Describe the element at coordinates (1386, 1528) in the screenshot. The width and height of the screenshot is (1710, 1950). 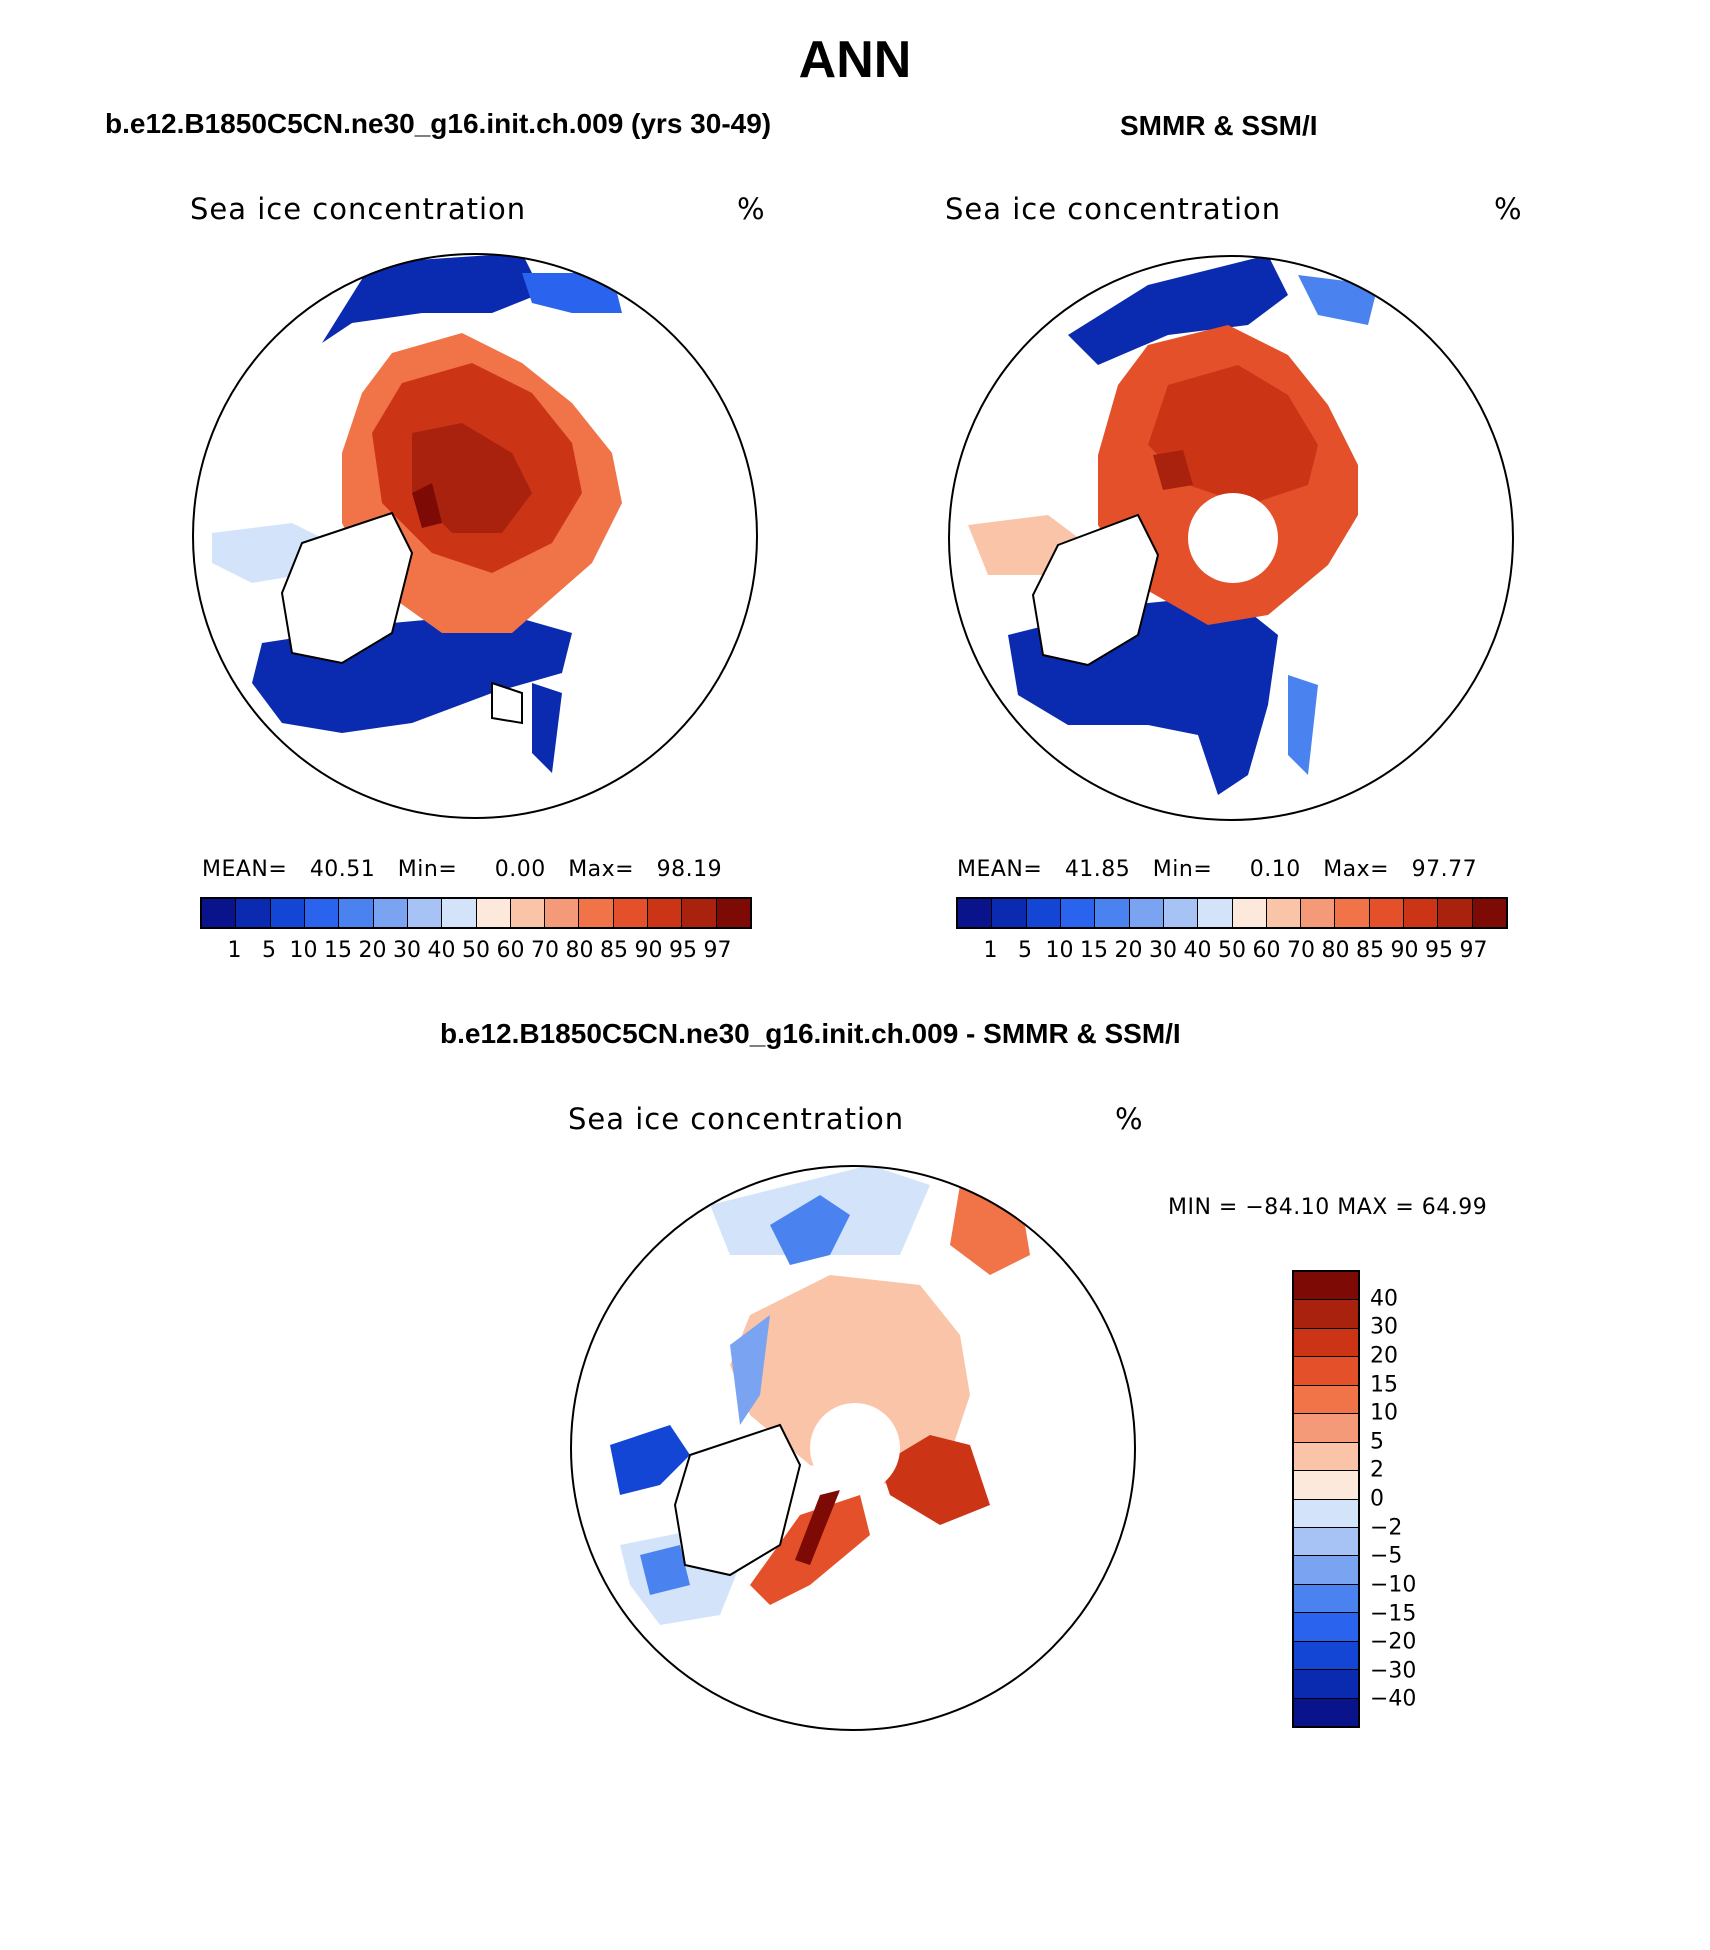
I see `colorbar-tick-label: −2` at that location.